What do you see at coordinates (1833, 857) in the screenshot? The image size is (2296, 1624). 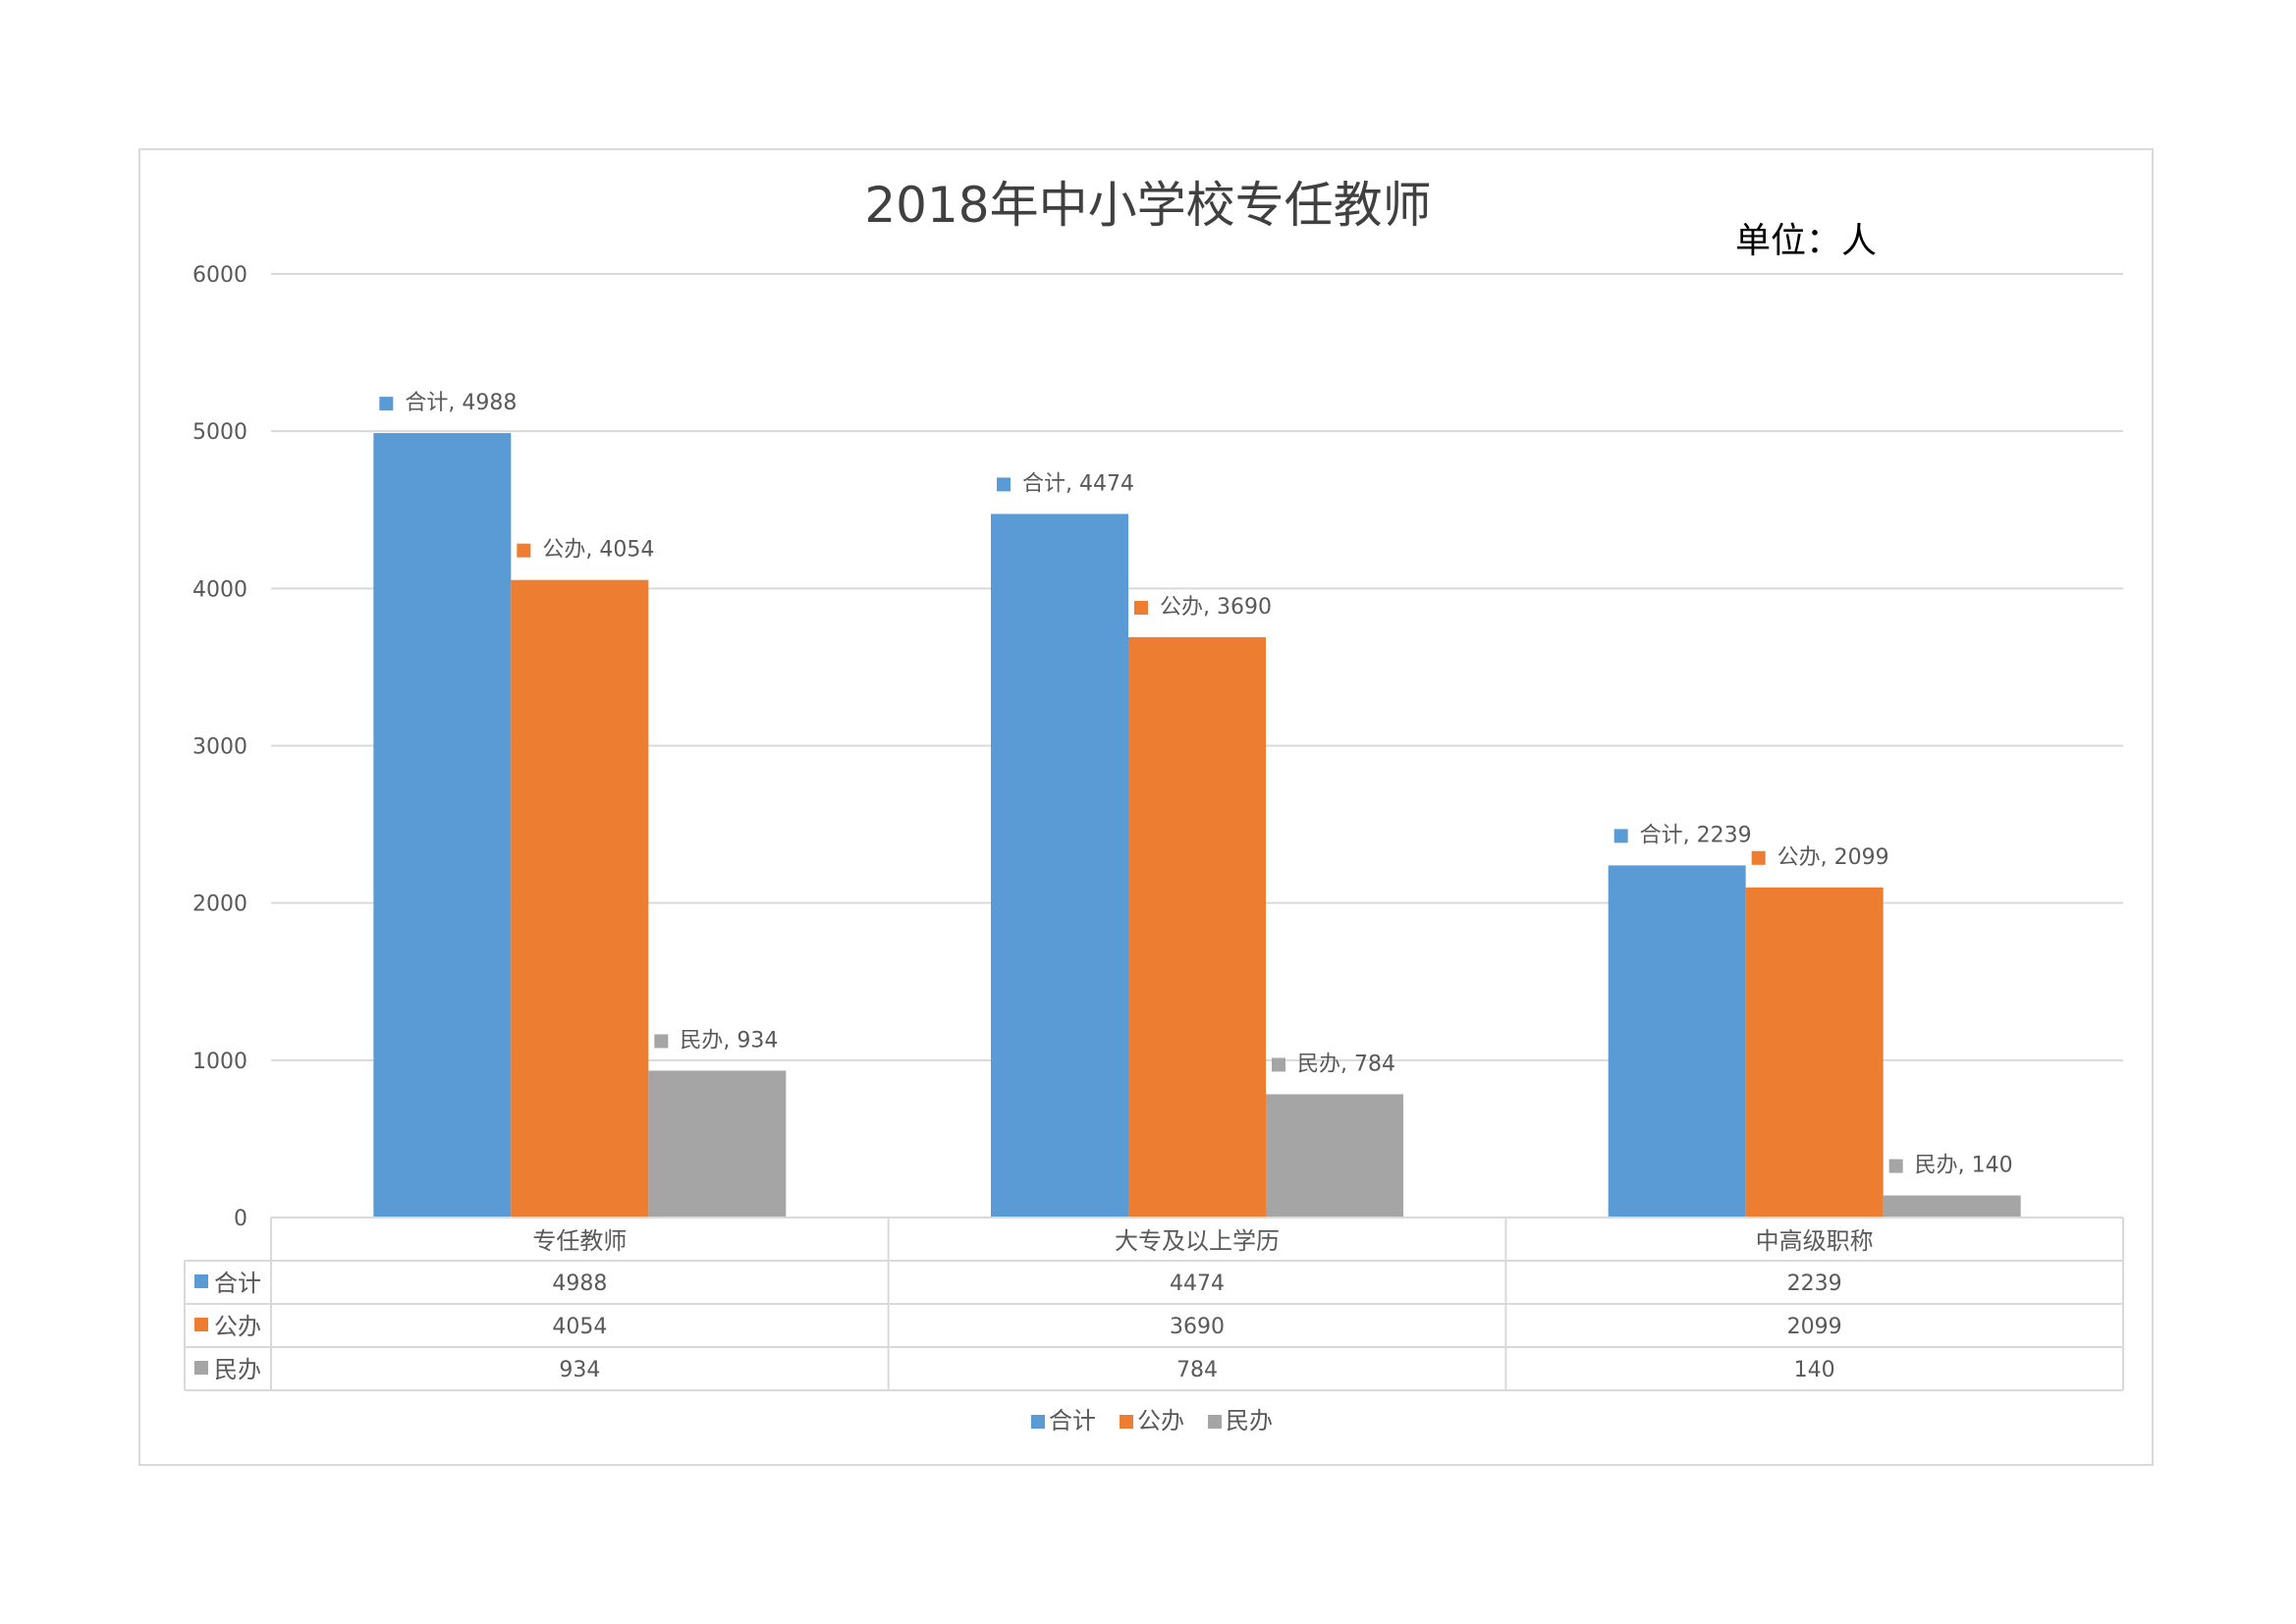 I see `data-label: 公办, 2099` at bounding box center [1833, 857].